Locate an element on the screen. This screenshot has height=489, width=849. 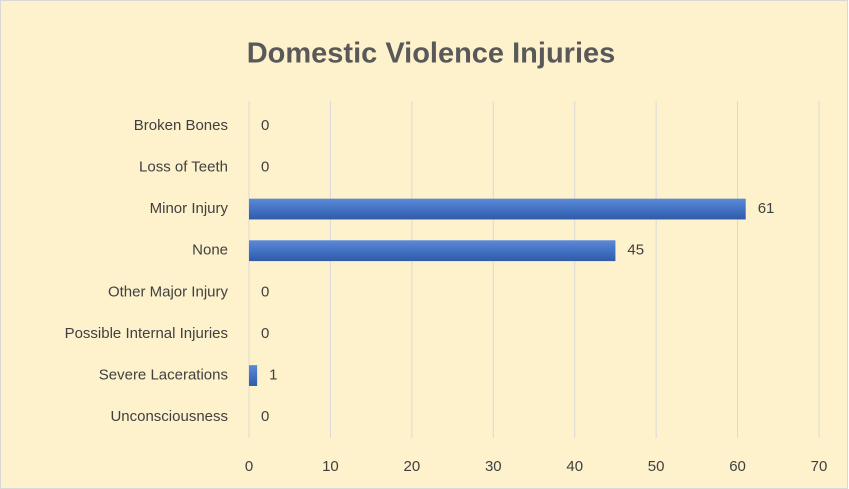
y-tick-label: Severe Lacerations is located at coordinates (163, 375).